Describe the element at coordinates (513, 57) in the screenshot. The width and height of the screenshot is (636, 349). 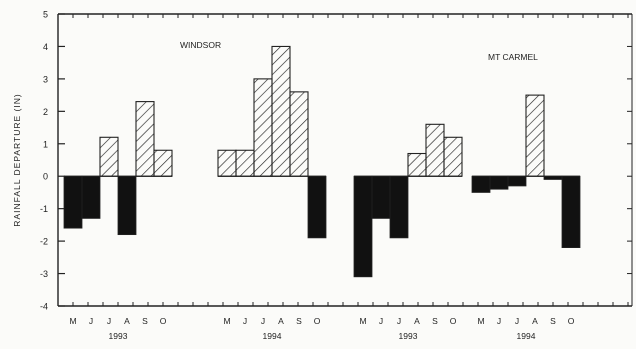
I see `station-annotation-mt-carmel: MT CARMEL` at that location.